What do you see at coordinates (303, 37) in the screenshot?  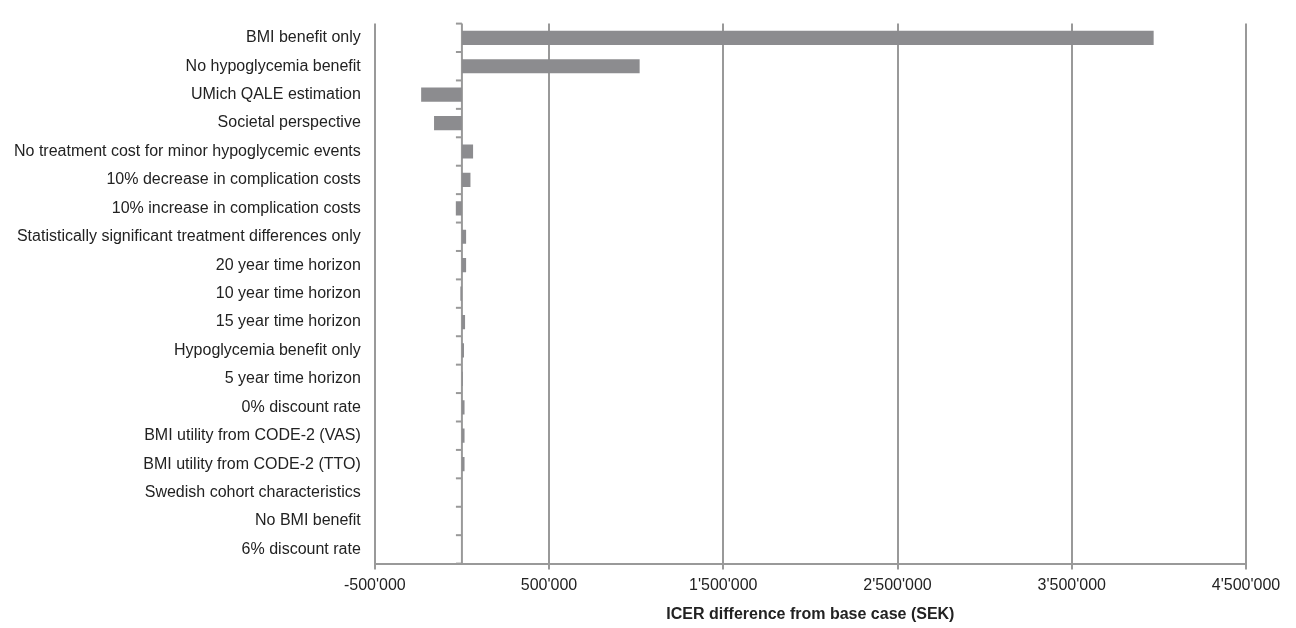 I see `y-tick-label: BMI benefit only` at bounding box center [303, 37].